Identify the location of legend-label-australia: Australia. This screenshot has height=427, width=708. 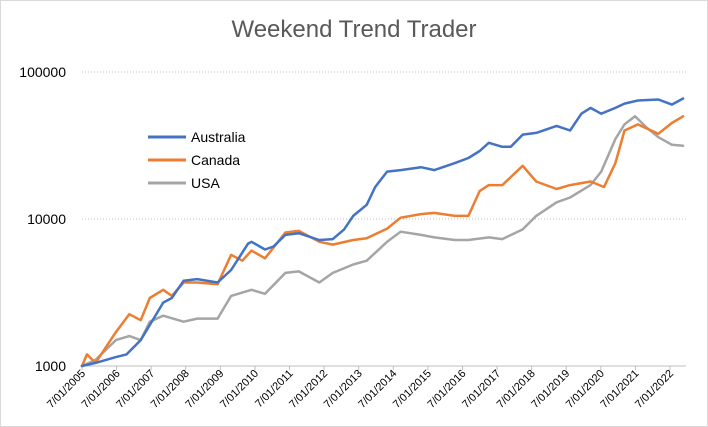
(218, 137).